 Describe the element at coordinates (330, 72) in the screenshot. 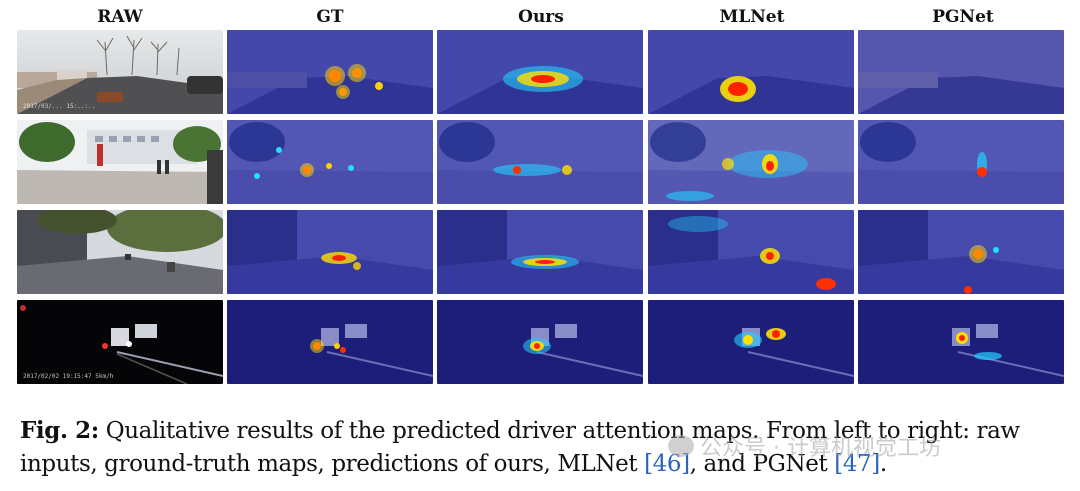

I see `image-gt-row1` at that location.